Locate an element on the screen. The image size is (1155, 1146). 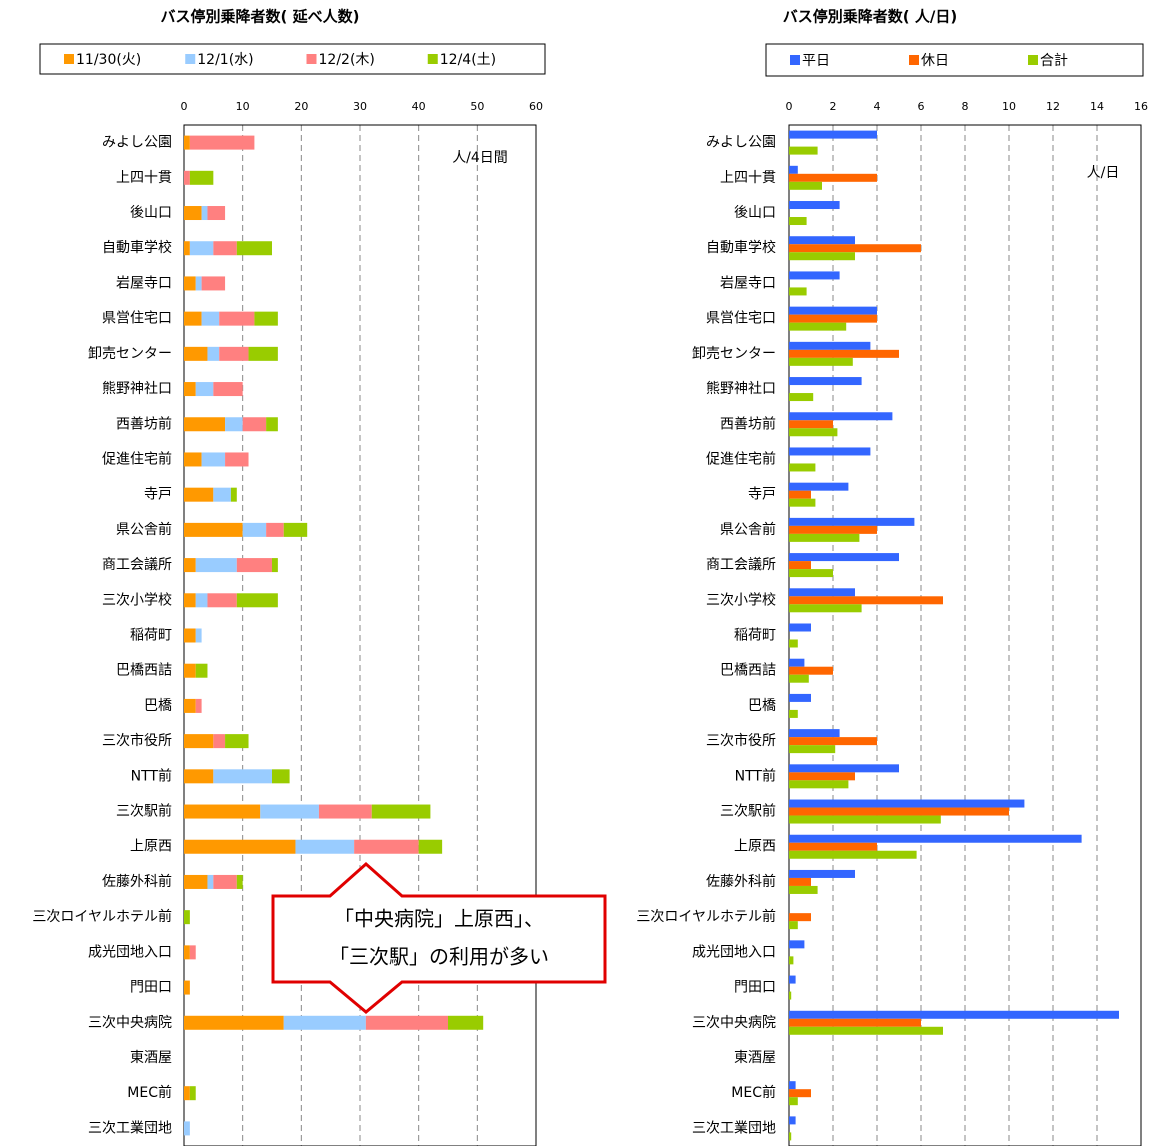
x-tick-label: 2 is located at coordinates (833, 106).